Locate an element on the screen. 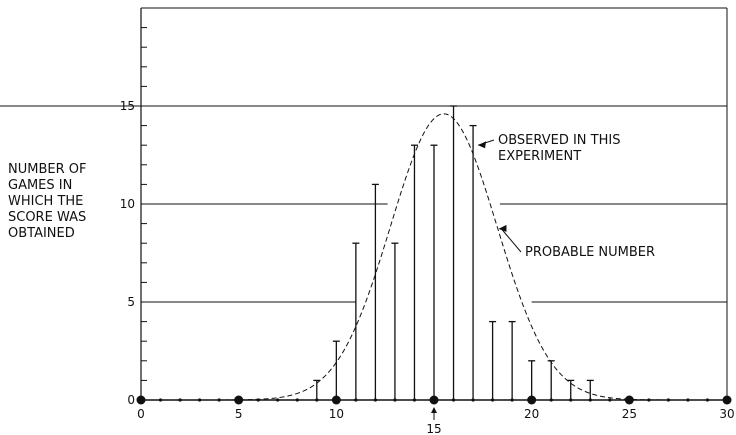 This screenshot has width=736, height=435. x-tick-label: 25 is located at coordinates (629, 414).